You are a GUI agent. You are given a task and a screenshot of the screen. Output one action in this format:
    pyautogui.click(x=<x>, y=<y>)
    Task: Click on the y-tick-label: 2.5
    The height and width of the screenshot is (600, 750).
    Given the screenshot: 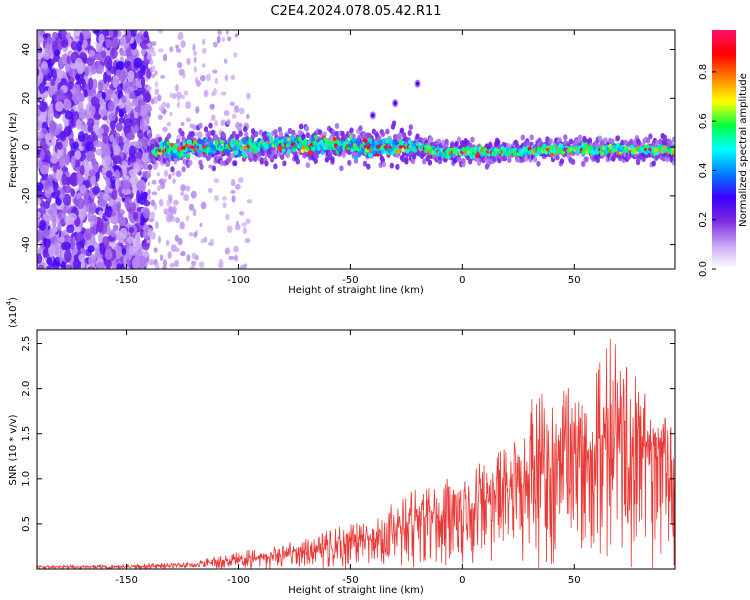 What is the action you would take?
    pyautogui.click(x=26, y=344)
    